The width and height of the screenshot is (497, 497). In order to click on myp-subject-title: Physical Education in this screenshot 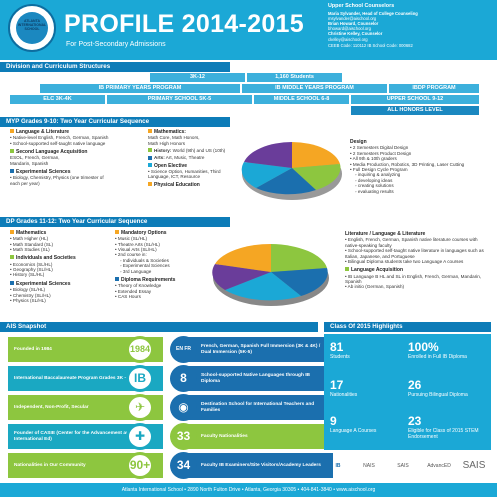, I will do `click(193, 184)`.